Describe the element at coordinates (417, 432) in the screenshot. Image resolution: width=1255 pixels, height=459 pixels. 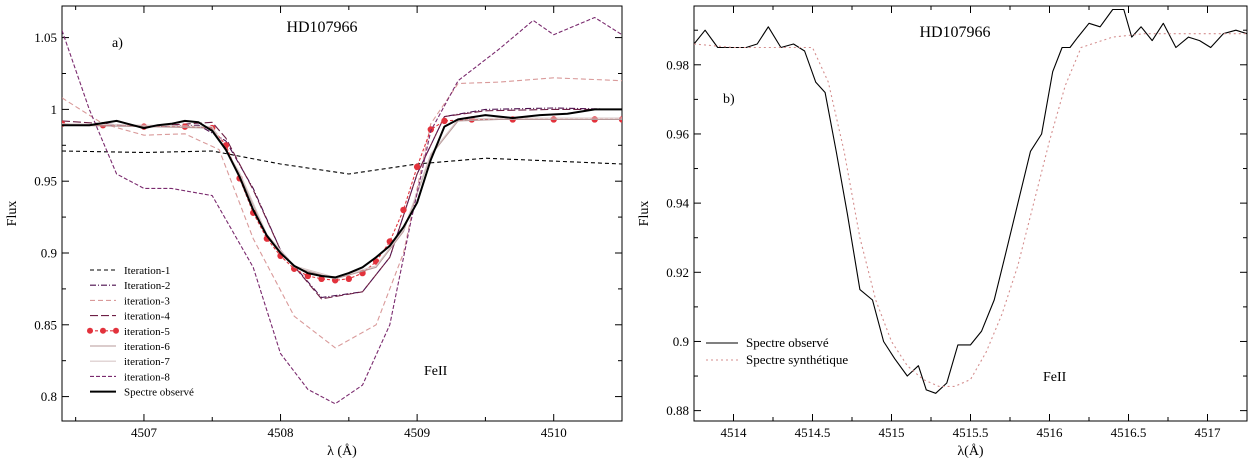
I see `x-tick-label: 4509` at that location.